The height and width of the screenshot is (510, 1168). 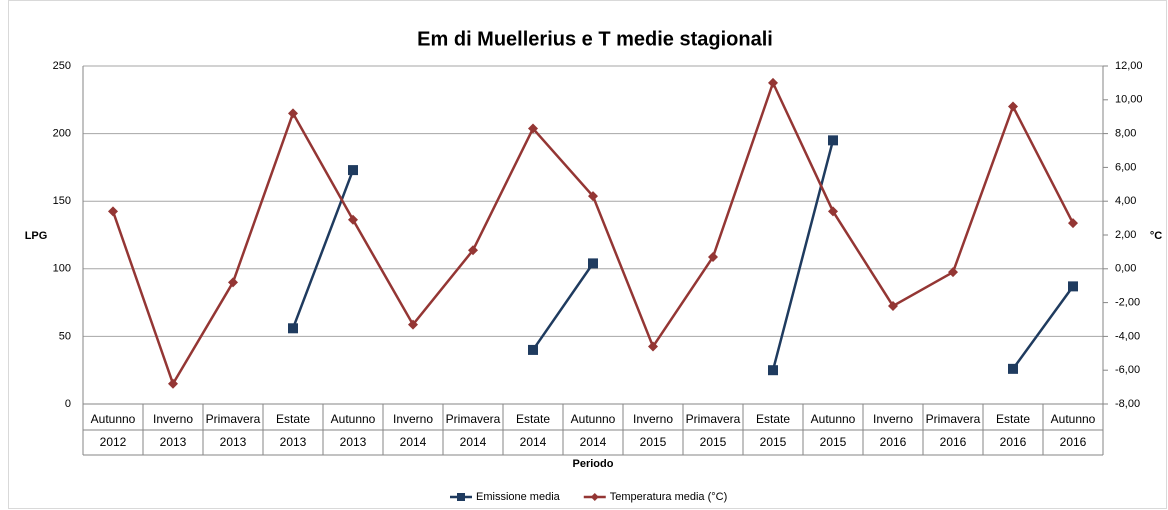 What do you see at coordinates (62, 134) in the screenshot?
I see `y-tick-label: 200` at bounding box center [62, 134].